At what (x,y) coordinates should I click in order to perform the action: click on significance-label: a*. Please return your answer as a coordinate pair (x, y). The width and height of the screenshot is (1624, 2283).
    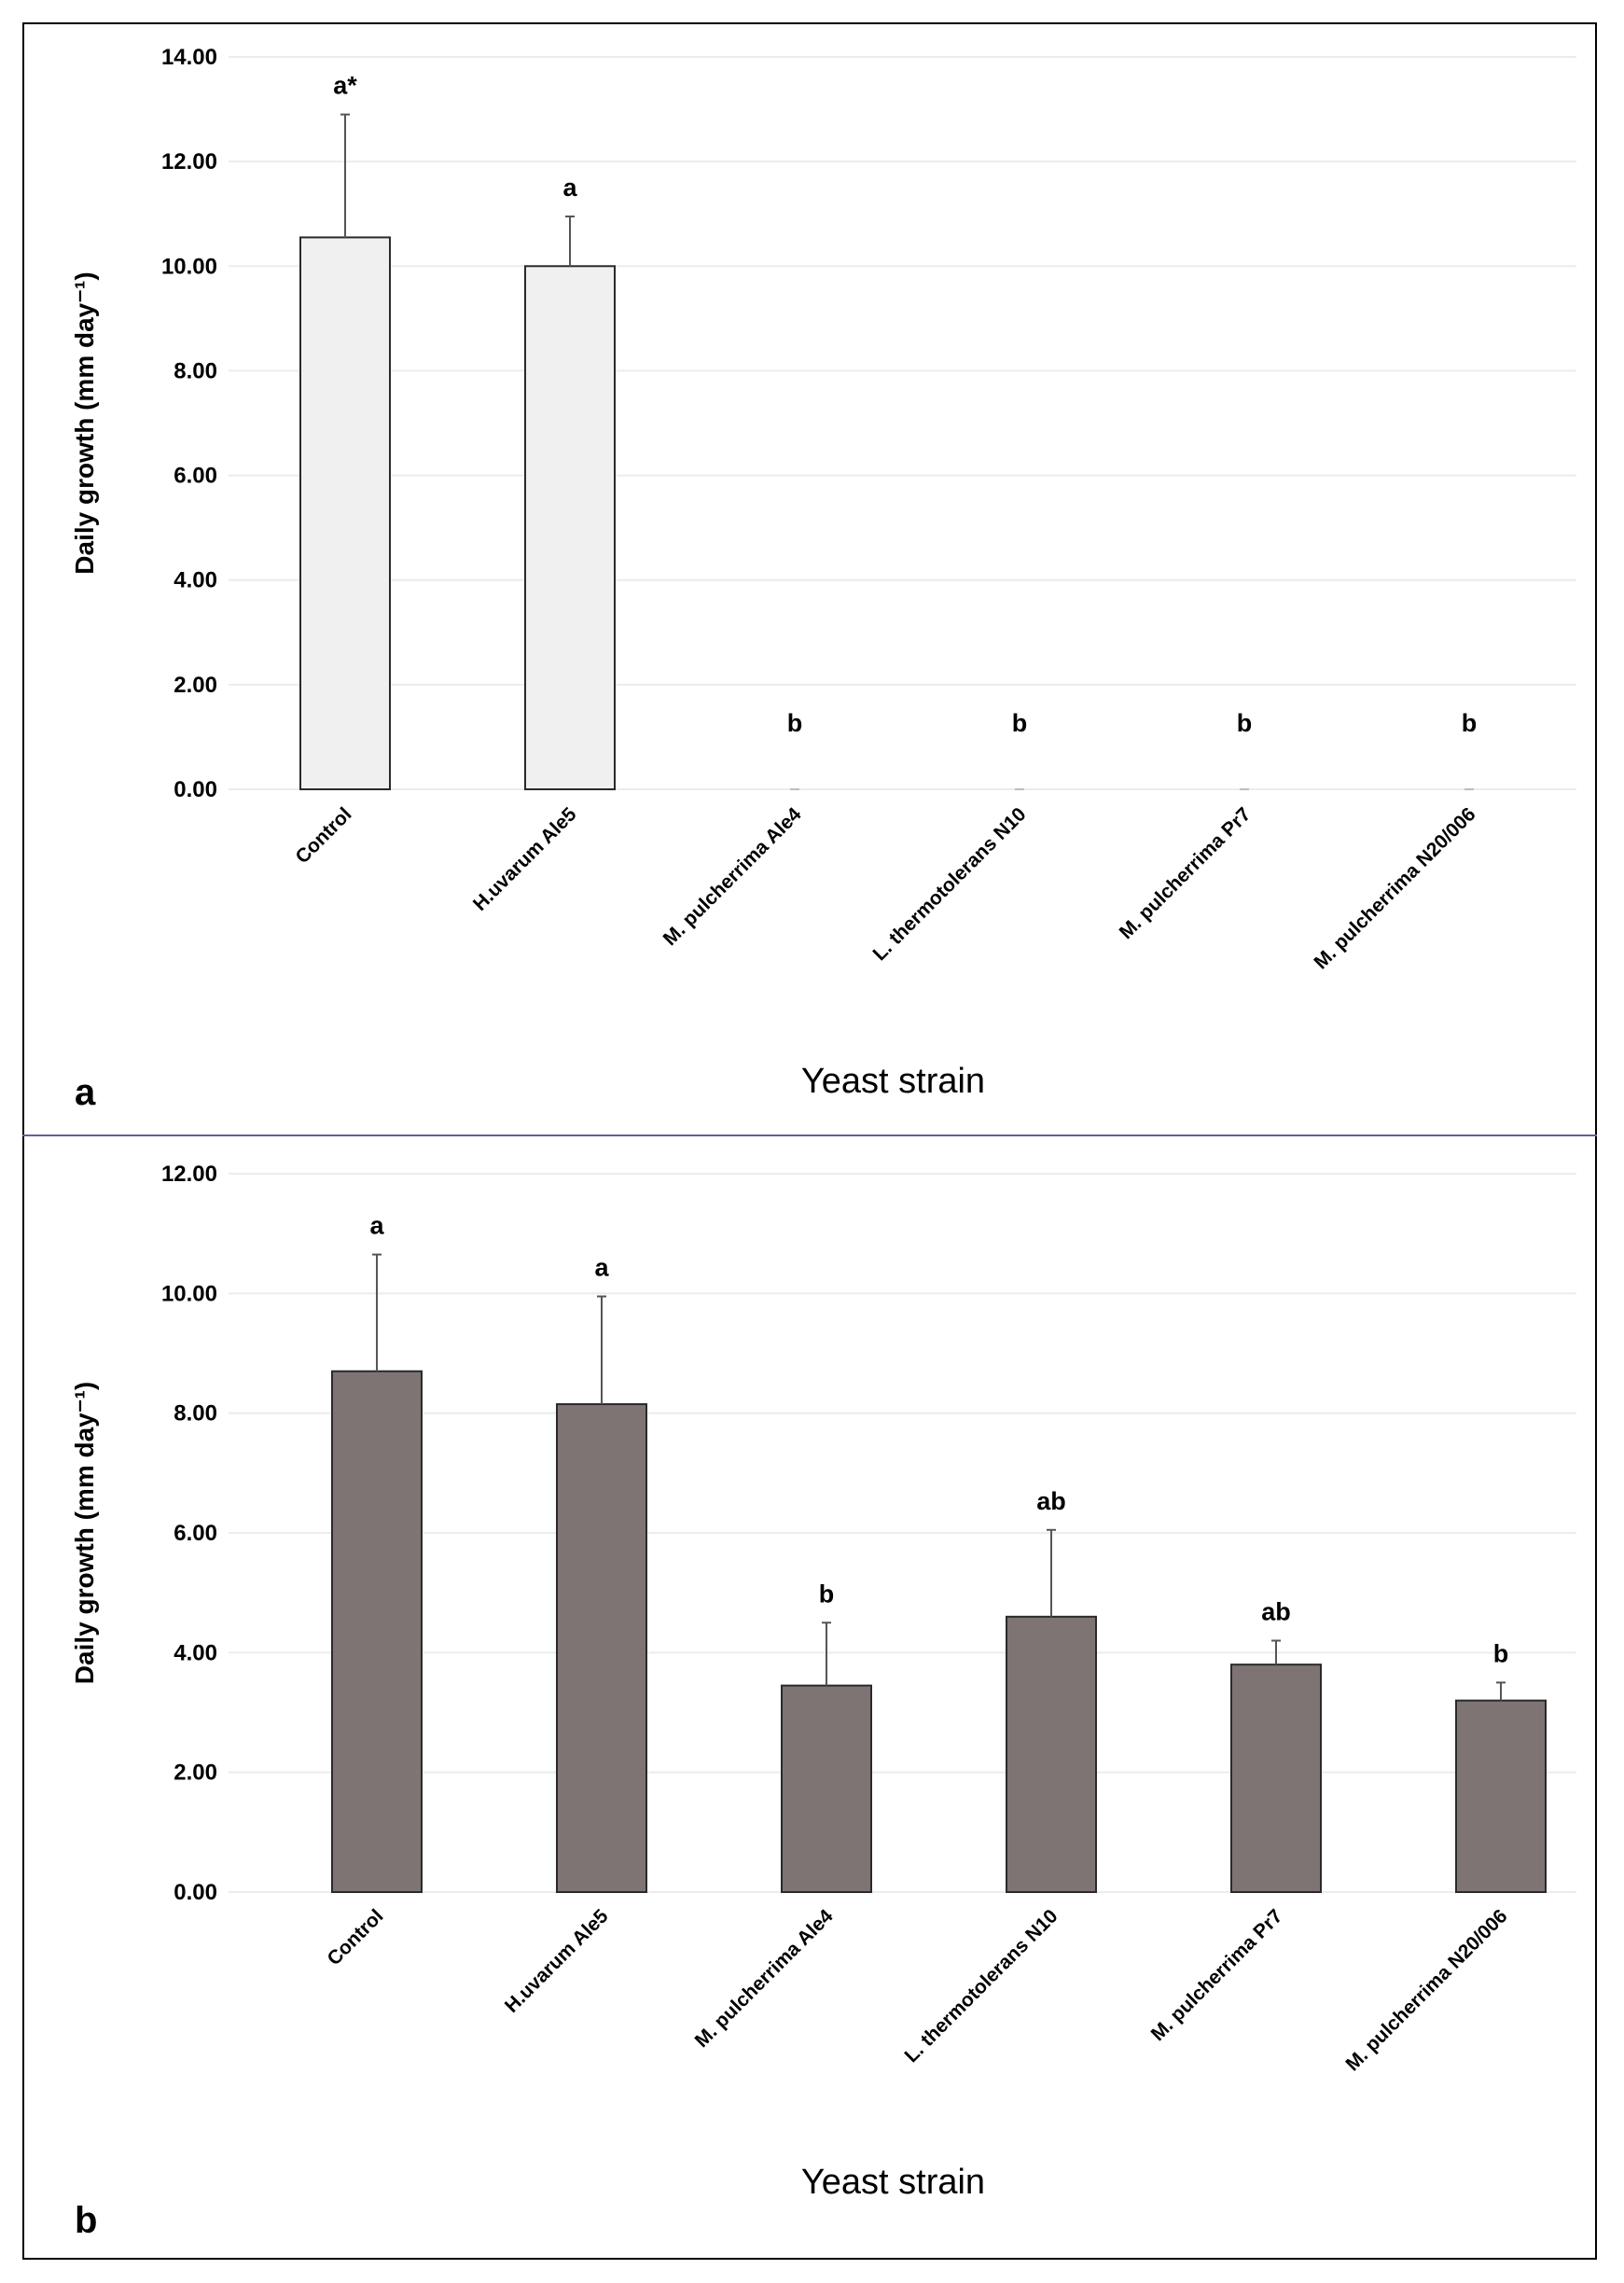
    Looking at the image, I should click on (345, 86).